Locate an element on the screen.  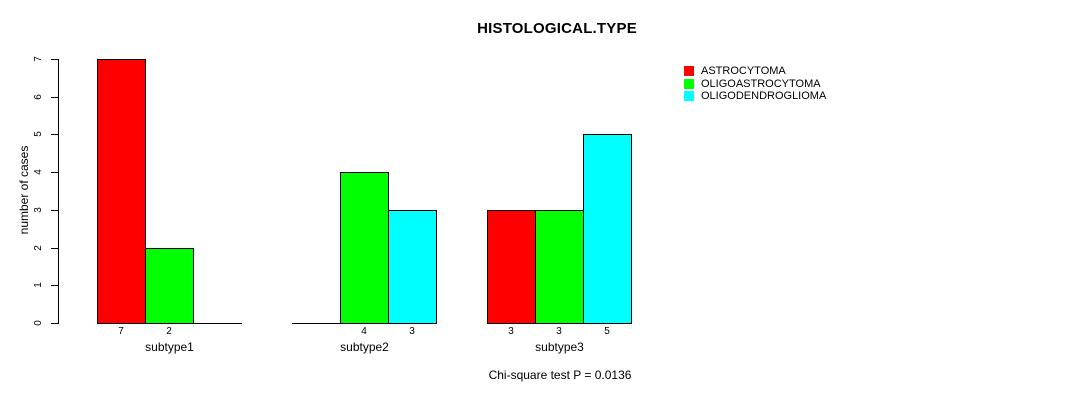
y-tick-label: 1 is located at coordinates (38, 285).